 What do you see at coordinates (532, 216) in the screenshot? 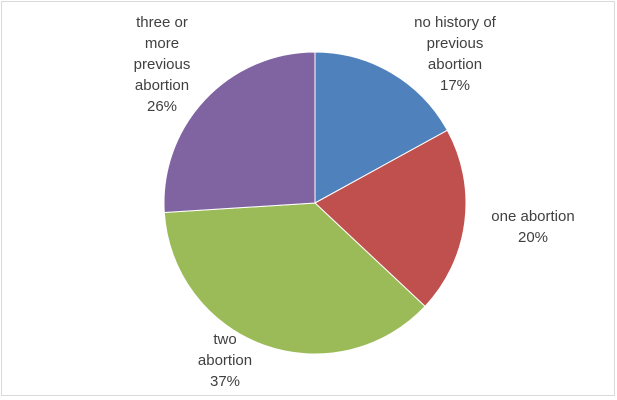
I see `slice-label-line: one abortion` at bounding box center [532, 216].